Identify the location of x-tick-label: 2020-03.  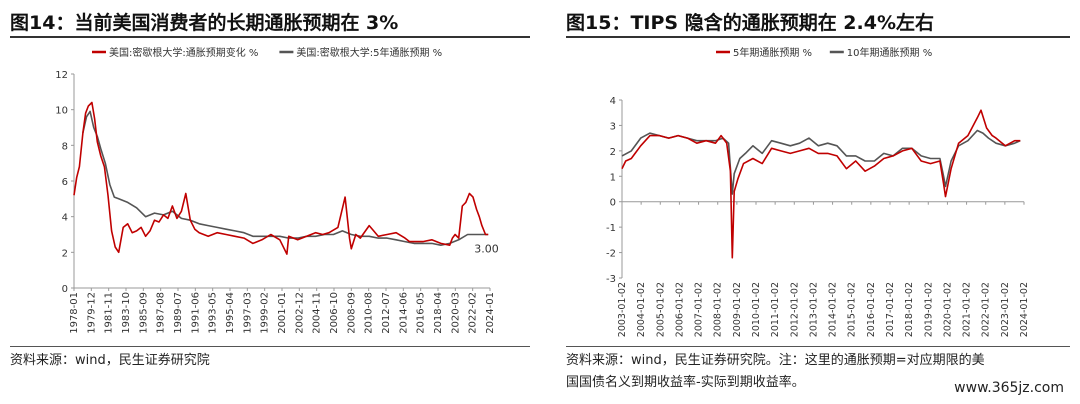
(455, 313).